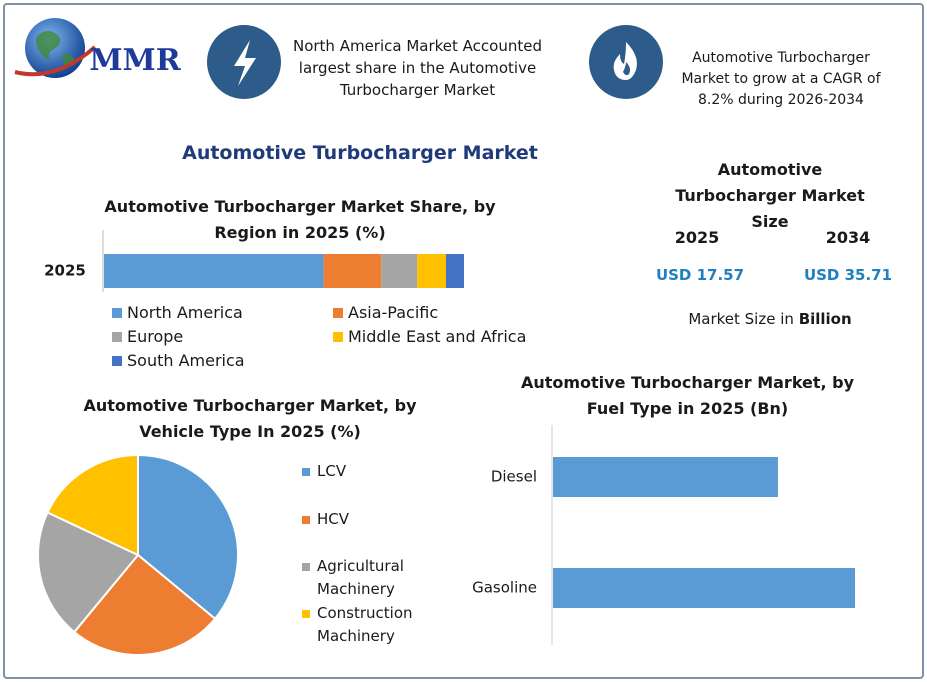 The height and width of the screenshot is (682, 927). Describe the element at coordinates (360, 577) in the screenshot. I see `legend-label: Agricultural Machinery` at that location.